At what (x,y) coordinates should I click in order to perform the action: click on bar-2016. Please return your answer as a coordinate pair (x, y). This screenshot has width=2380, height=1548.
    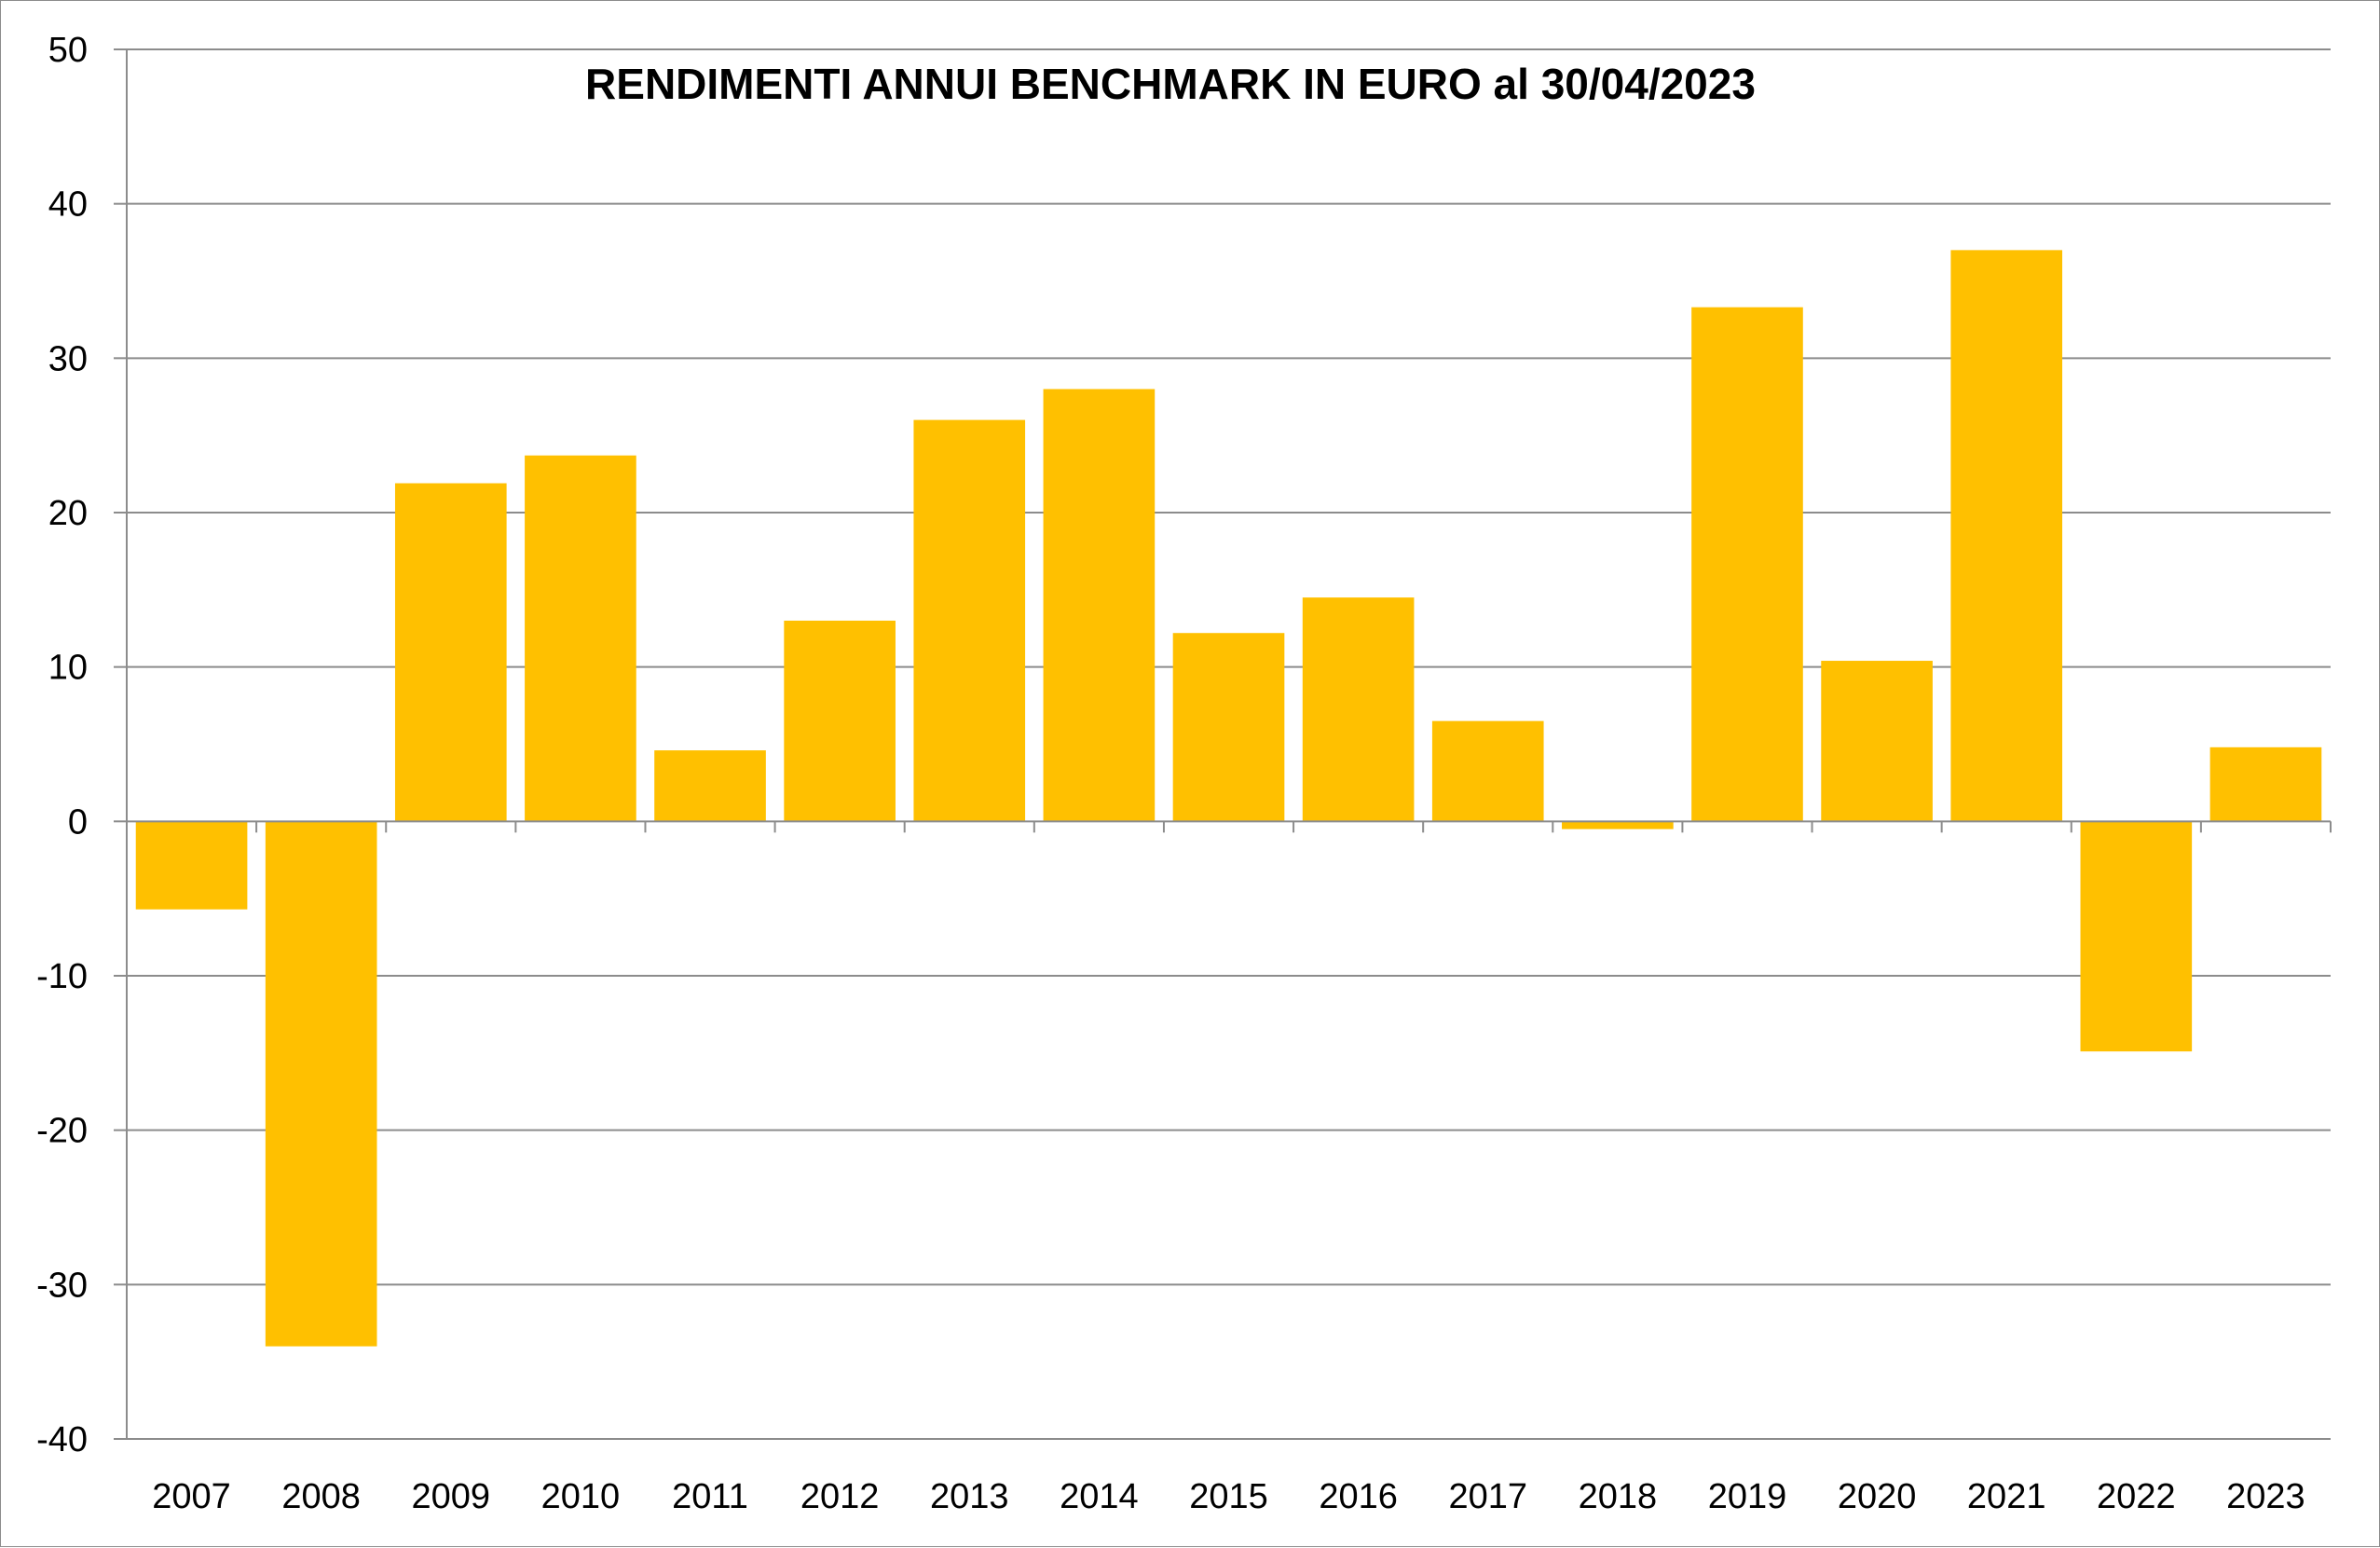
    Looking at the image, I should click on (1358, 710).